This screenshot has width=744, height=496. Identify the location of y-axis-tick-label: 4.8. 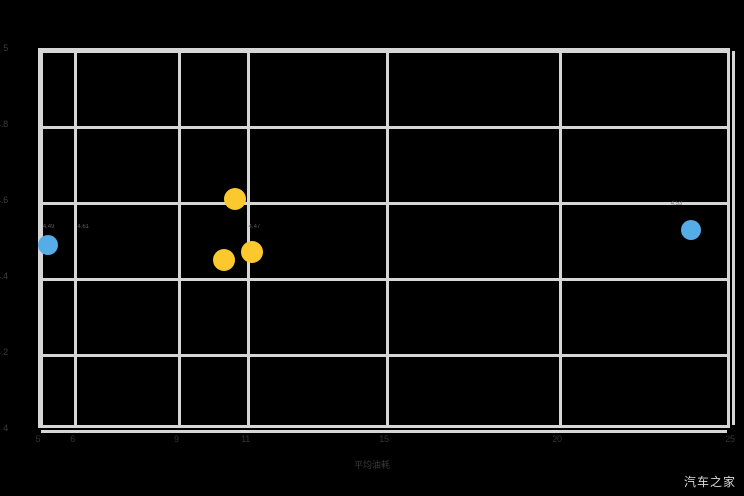
(4, 124).